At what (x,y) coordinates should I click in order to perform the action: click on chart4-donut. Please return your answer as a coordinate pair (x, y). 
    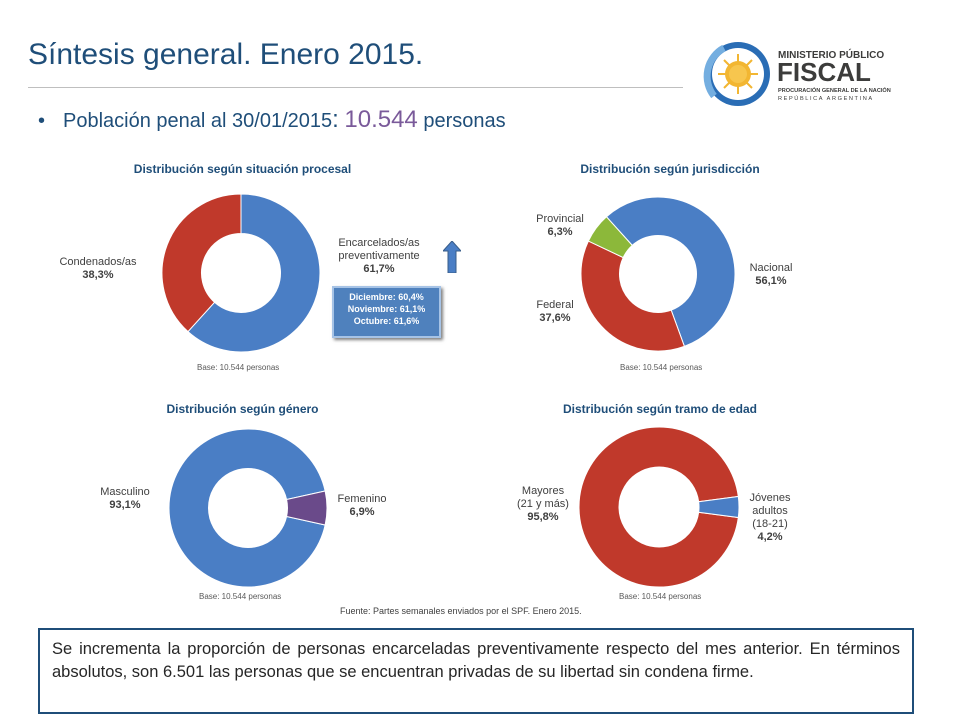
    Looking at the image, I should click on (659, 507).